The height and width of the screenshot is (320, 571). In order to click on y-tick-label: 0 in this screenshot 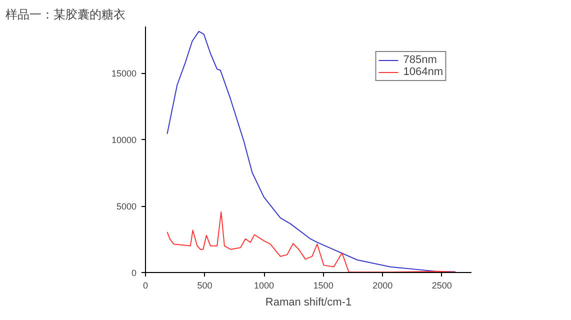, I will do `click(134, 273)`.